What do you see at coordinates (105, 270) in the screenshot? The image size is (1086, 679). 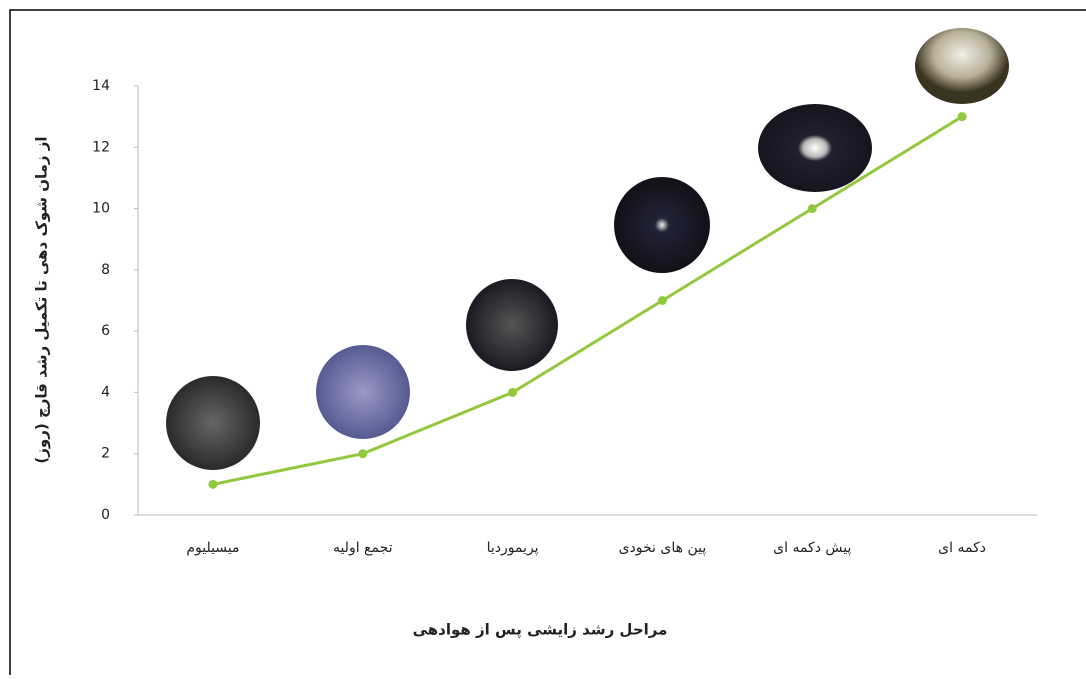 I see `y-tick-label: 8` at bounding box center [105, 270].